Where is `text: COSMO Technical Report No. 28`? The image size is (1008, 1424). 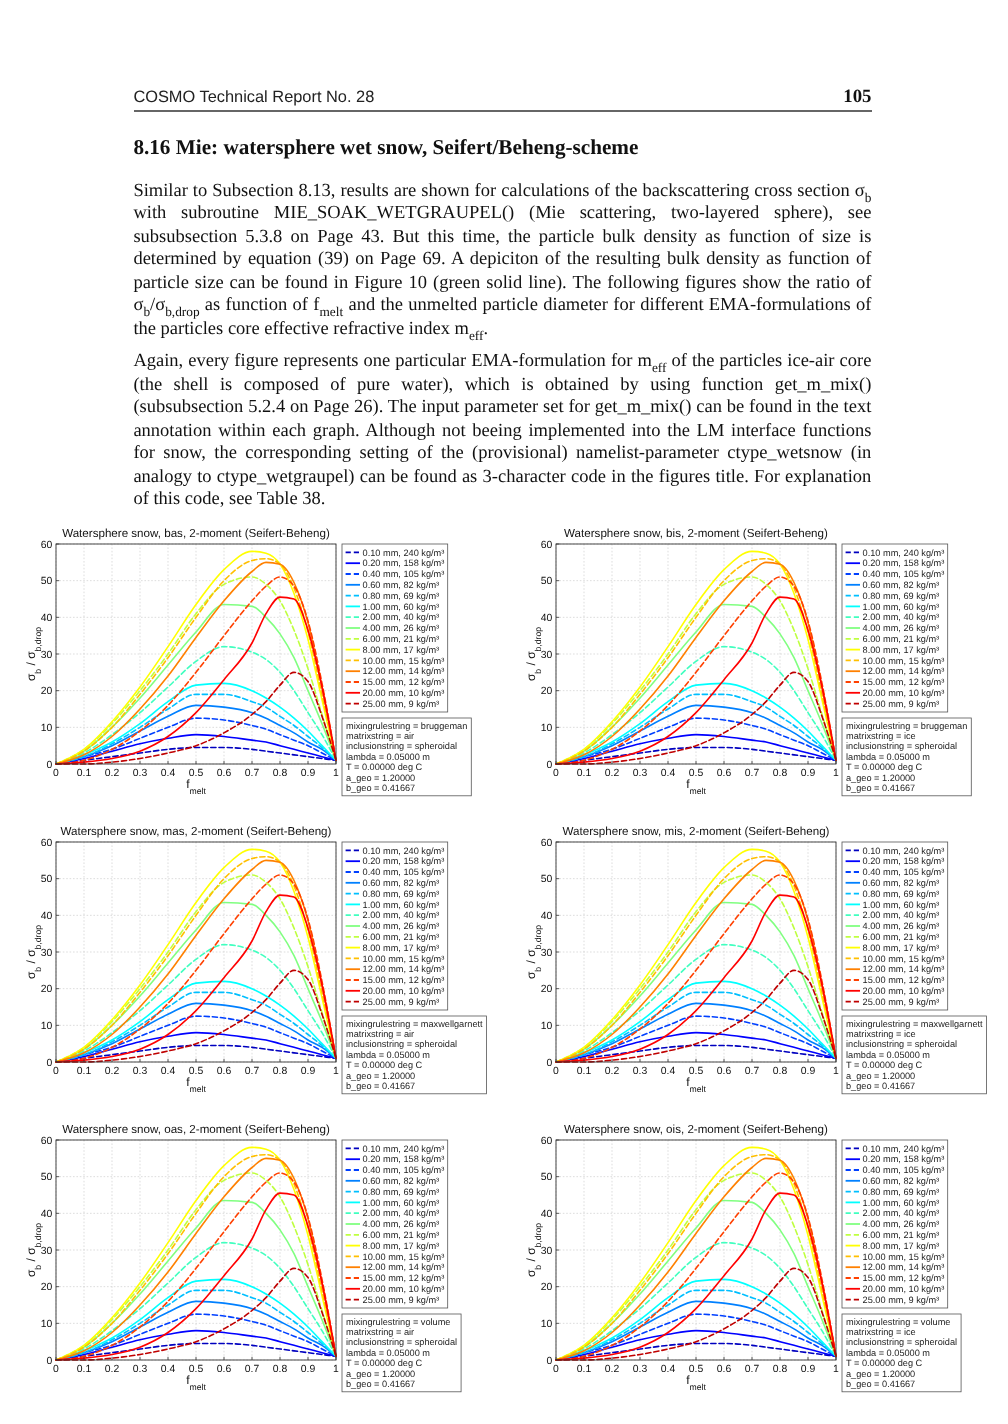
text: COSMO Technical Report No. 28 is located at coordinates (254, 98).